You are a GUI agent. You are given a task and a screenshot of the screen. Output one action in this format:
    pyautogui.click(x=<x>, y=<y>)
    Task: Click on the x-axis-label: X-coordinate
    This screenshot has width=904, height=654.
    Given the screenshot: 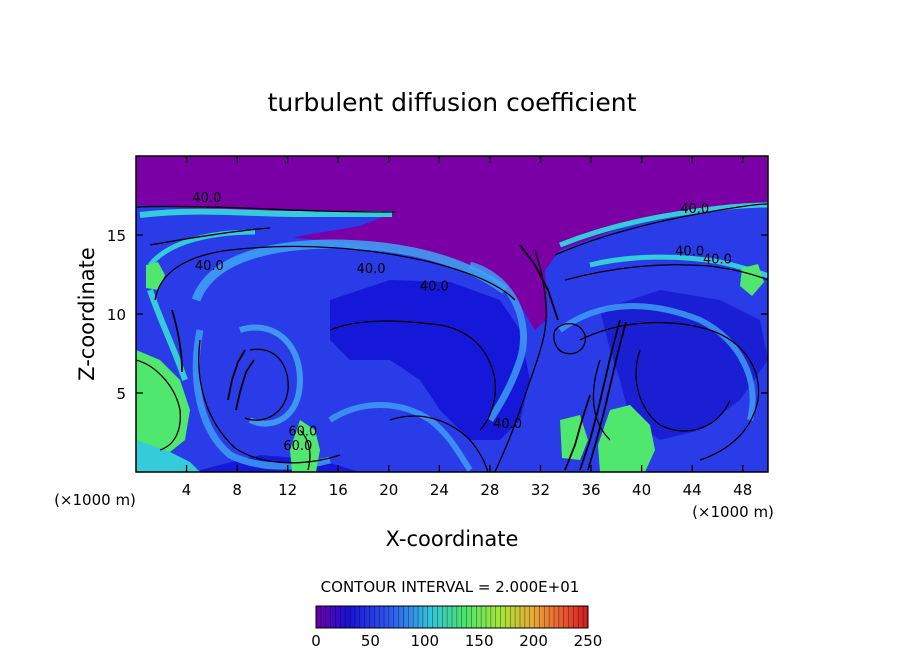 What is the action you would take?
    pyautogui.click(x=452, y=539)
    